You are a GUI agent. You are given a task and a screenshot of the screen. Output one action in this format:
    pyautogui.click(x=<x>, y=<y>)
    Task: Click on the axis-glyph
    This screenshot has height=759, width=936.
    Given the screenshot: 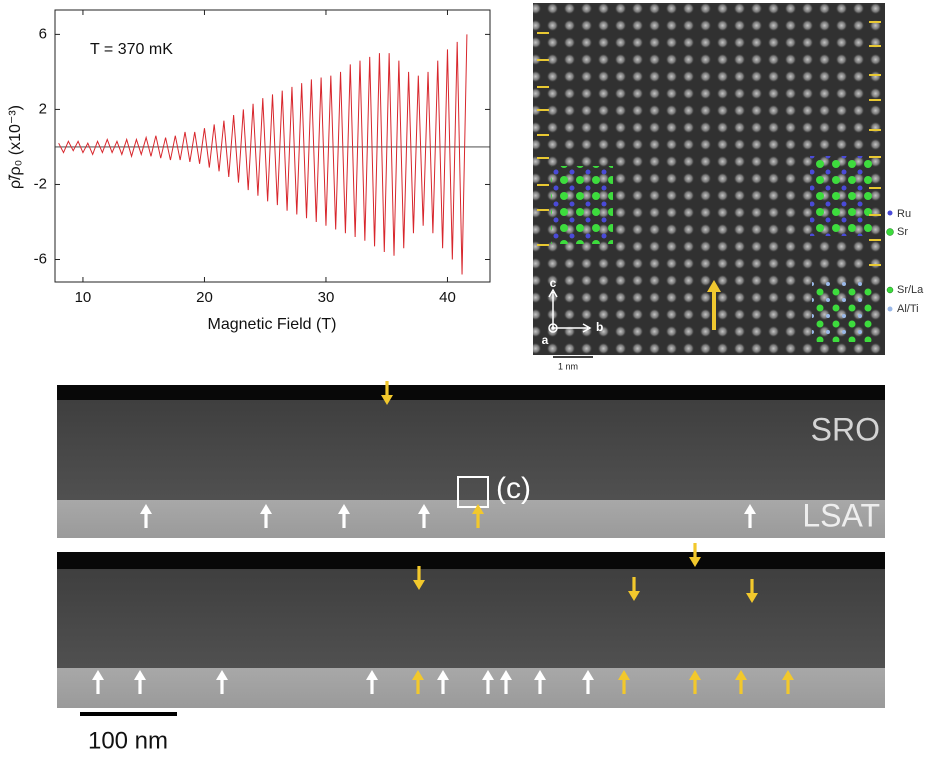 What is the action you would take?
    pyautogui.click(x=570, y=310)
    